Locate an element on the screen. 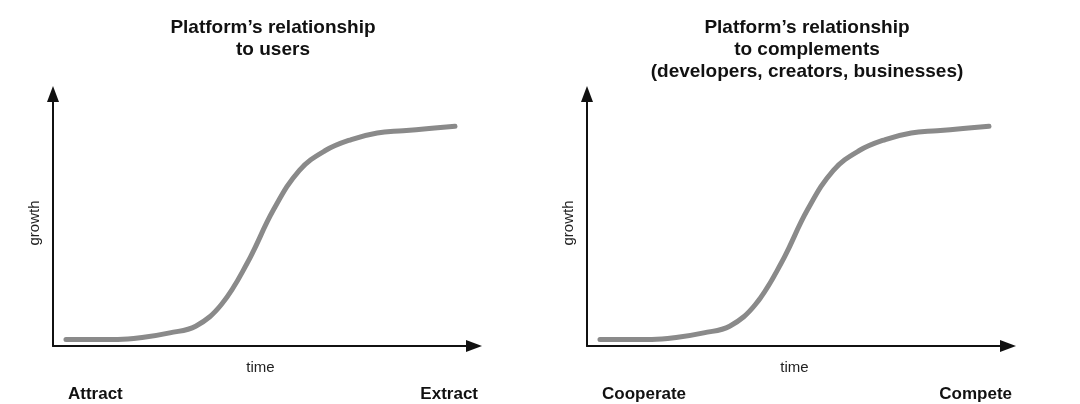 Image resolution: width=1080 pixels, height=404 pixels. text: Compete is located at coordinates (975, 393).